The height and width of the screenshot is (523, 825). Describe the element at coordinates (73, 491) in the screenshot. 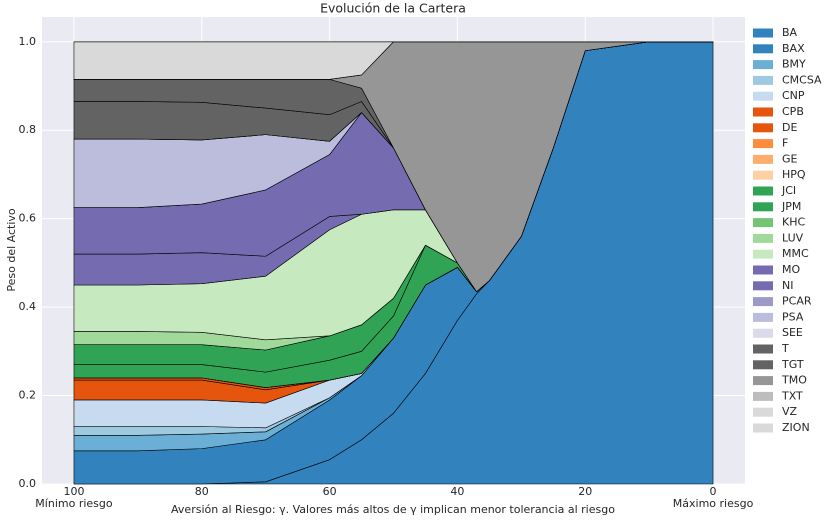

I see `x-tick-label: 100` at that location.